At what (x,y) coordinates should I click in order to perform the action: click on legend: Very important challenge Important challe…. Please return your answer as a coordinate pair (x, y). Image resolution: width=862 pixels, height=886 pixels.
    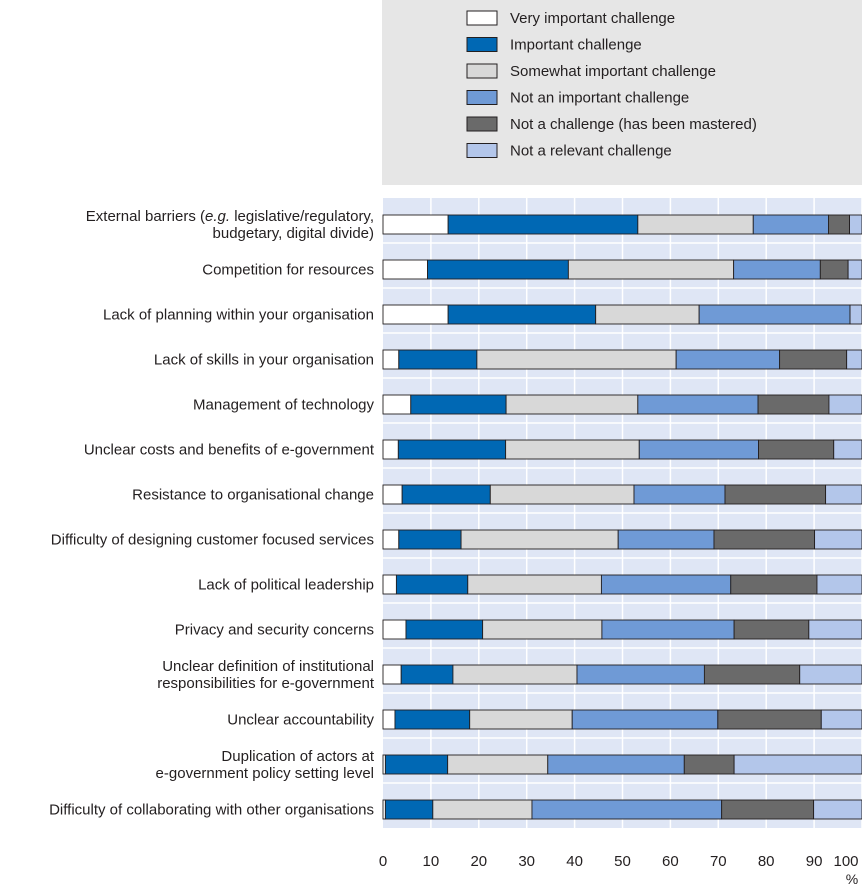
    Looking at the image, I should click on (611, 85).